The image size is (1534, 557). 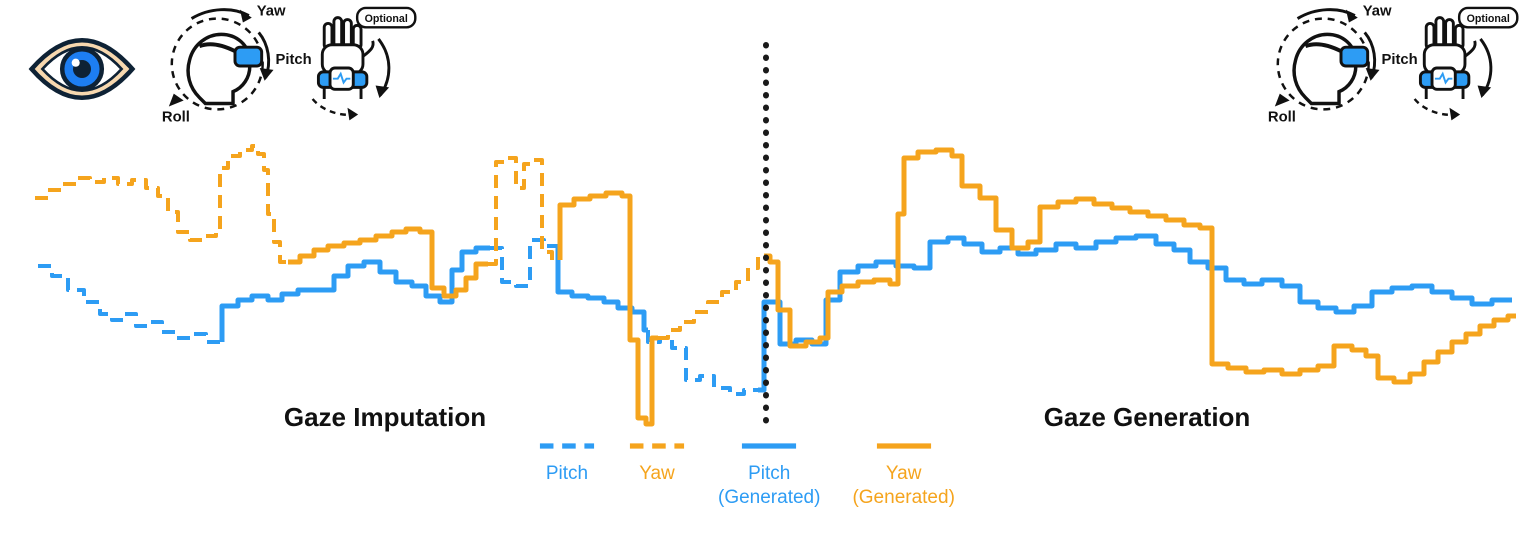 I want to click on legend-item: Yaw, so click(x=657, y=463).